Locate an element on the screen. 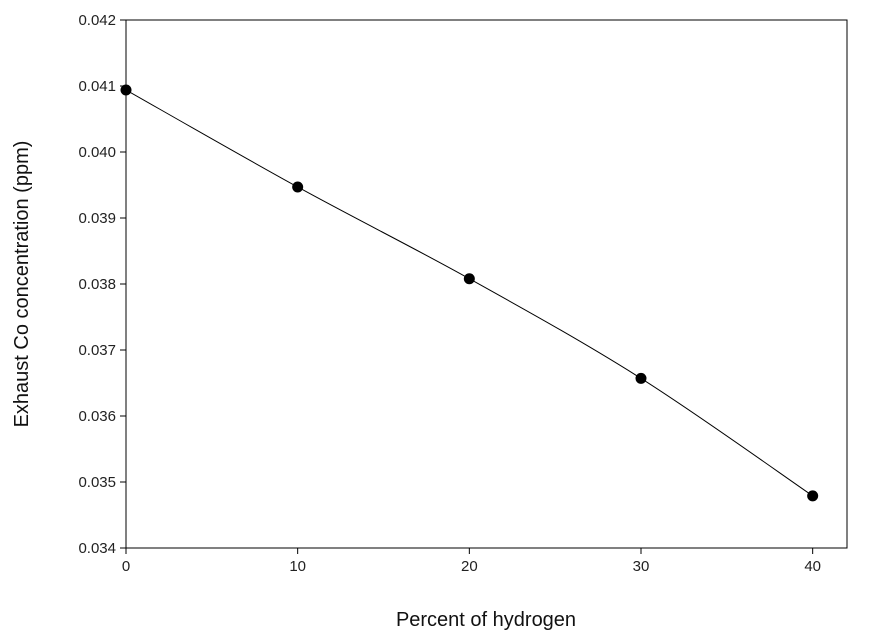  x-axis: 0 10 20 30 40 is located at coordinates (471, 561).